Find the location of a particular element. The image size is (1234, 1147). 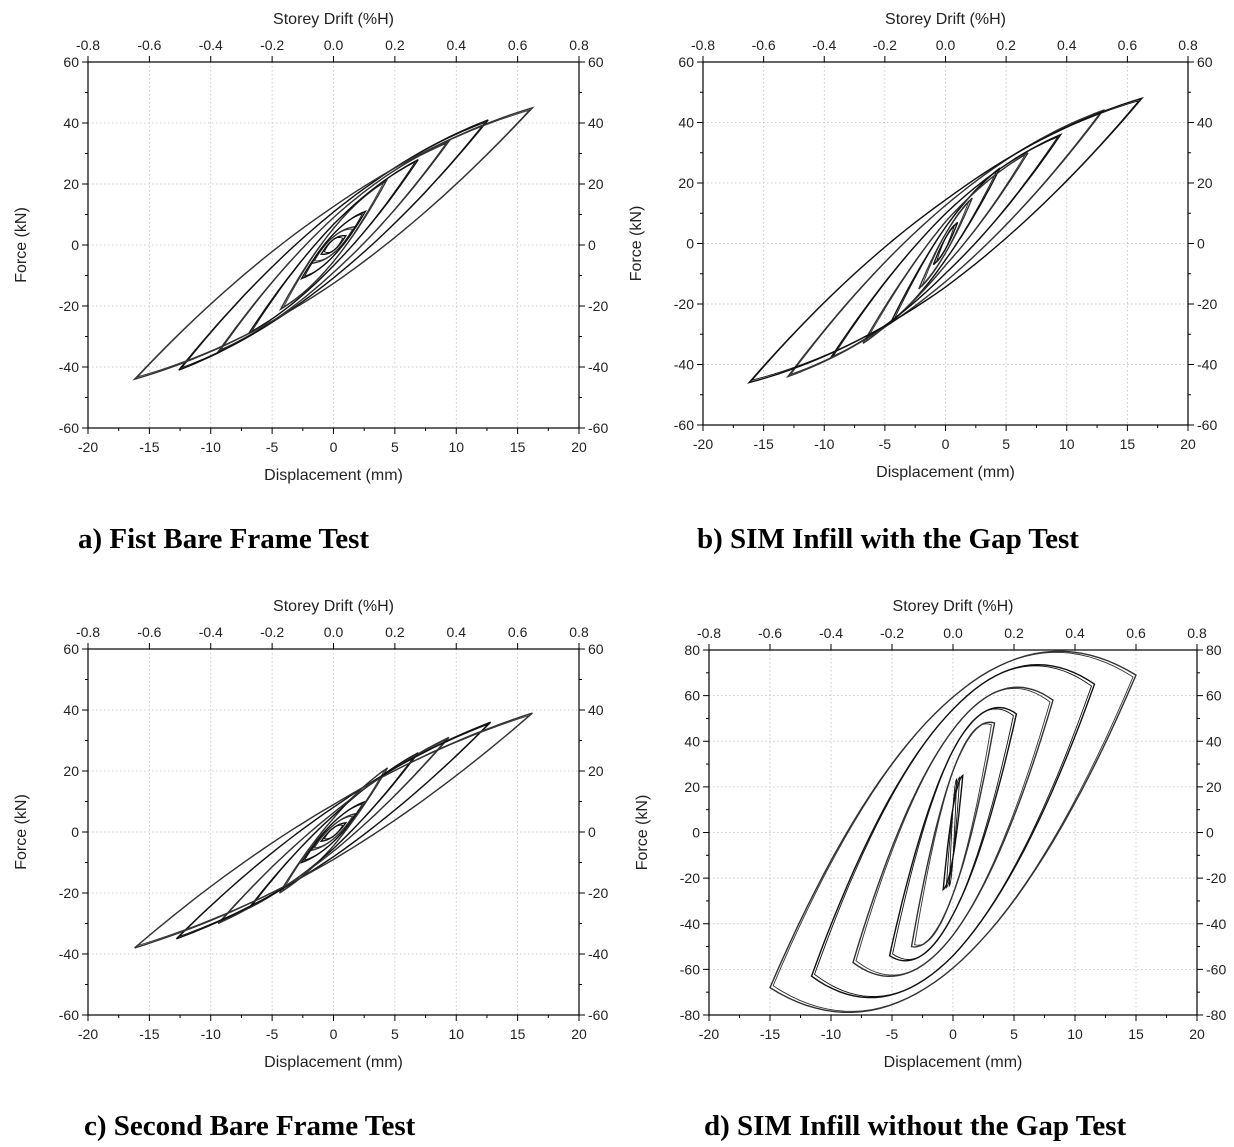

x2-tick-label: 0.4 is located at coordinates (1075, 633).